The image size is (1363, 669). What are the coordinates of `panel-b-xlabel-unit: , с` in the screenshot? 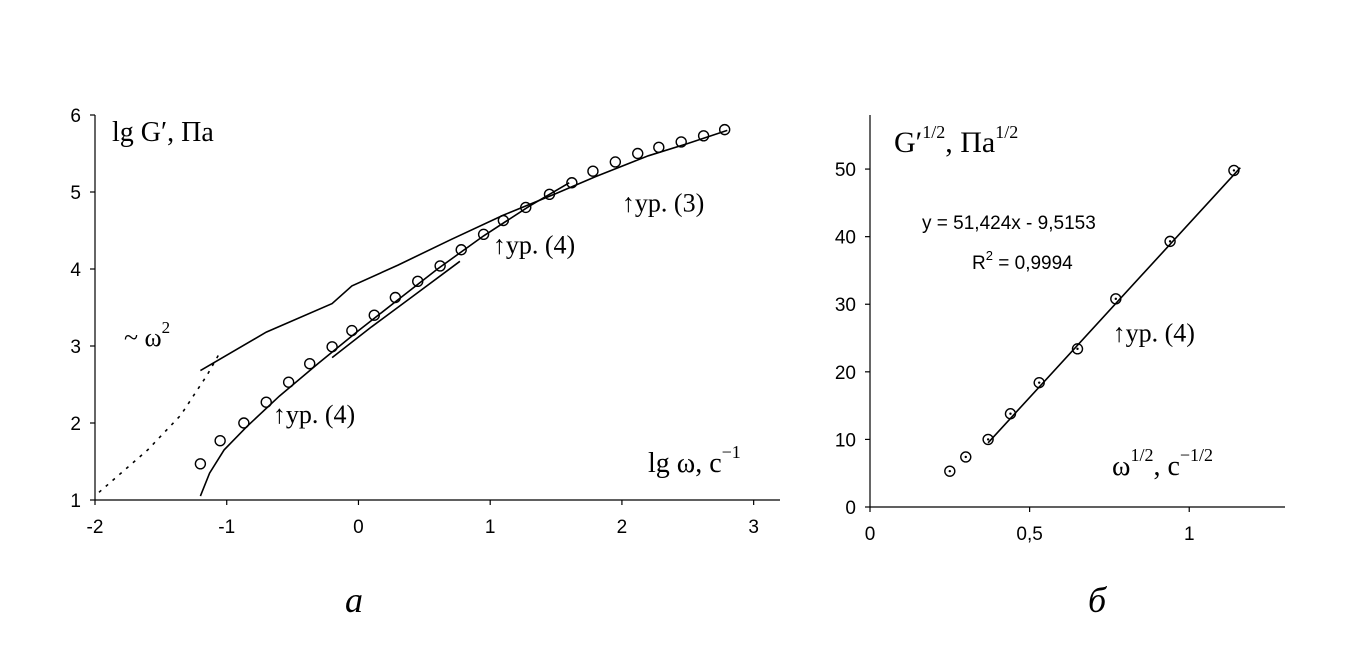 It's located at (1166, 466).